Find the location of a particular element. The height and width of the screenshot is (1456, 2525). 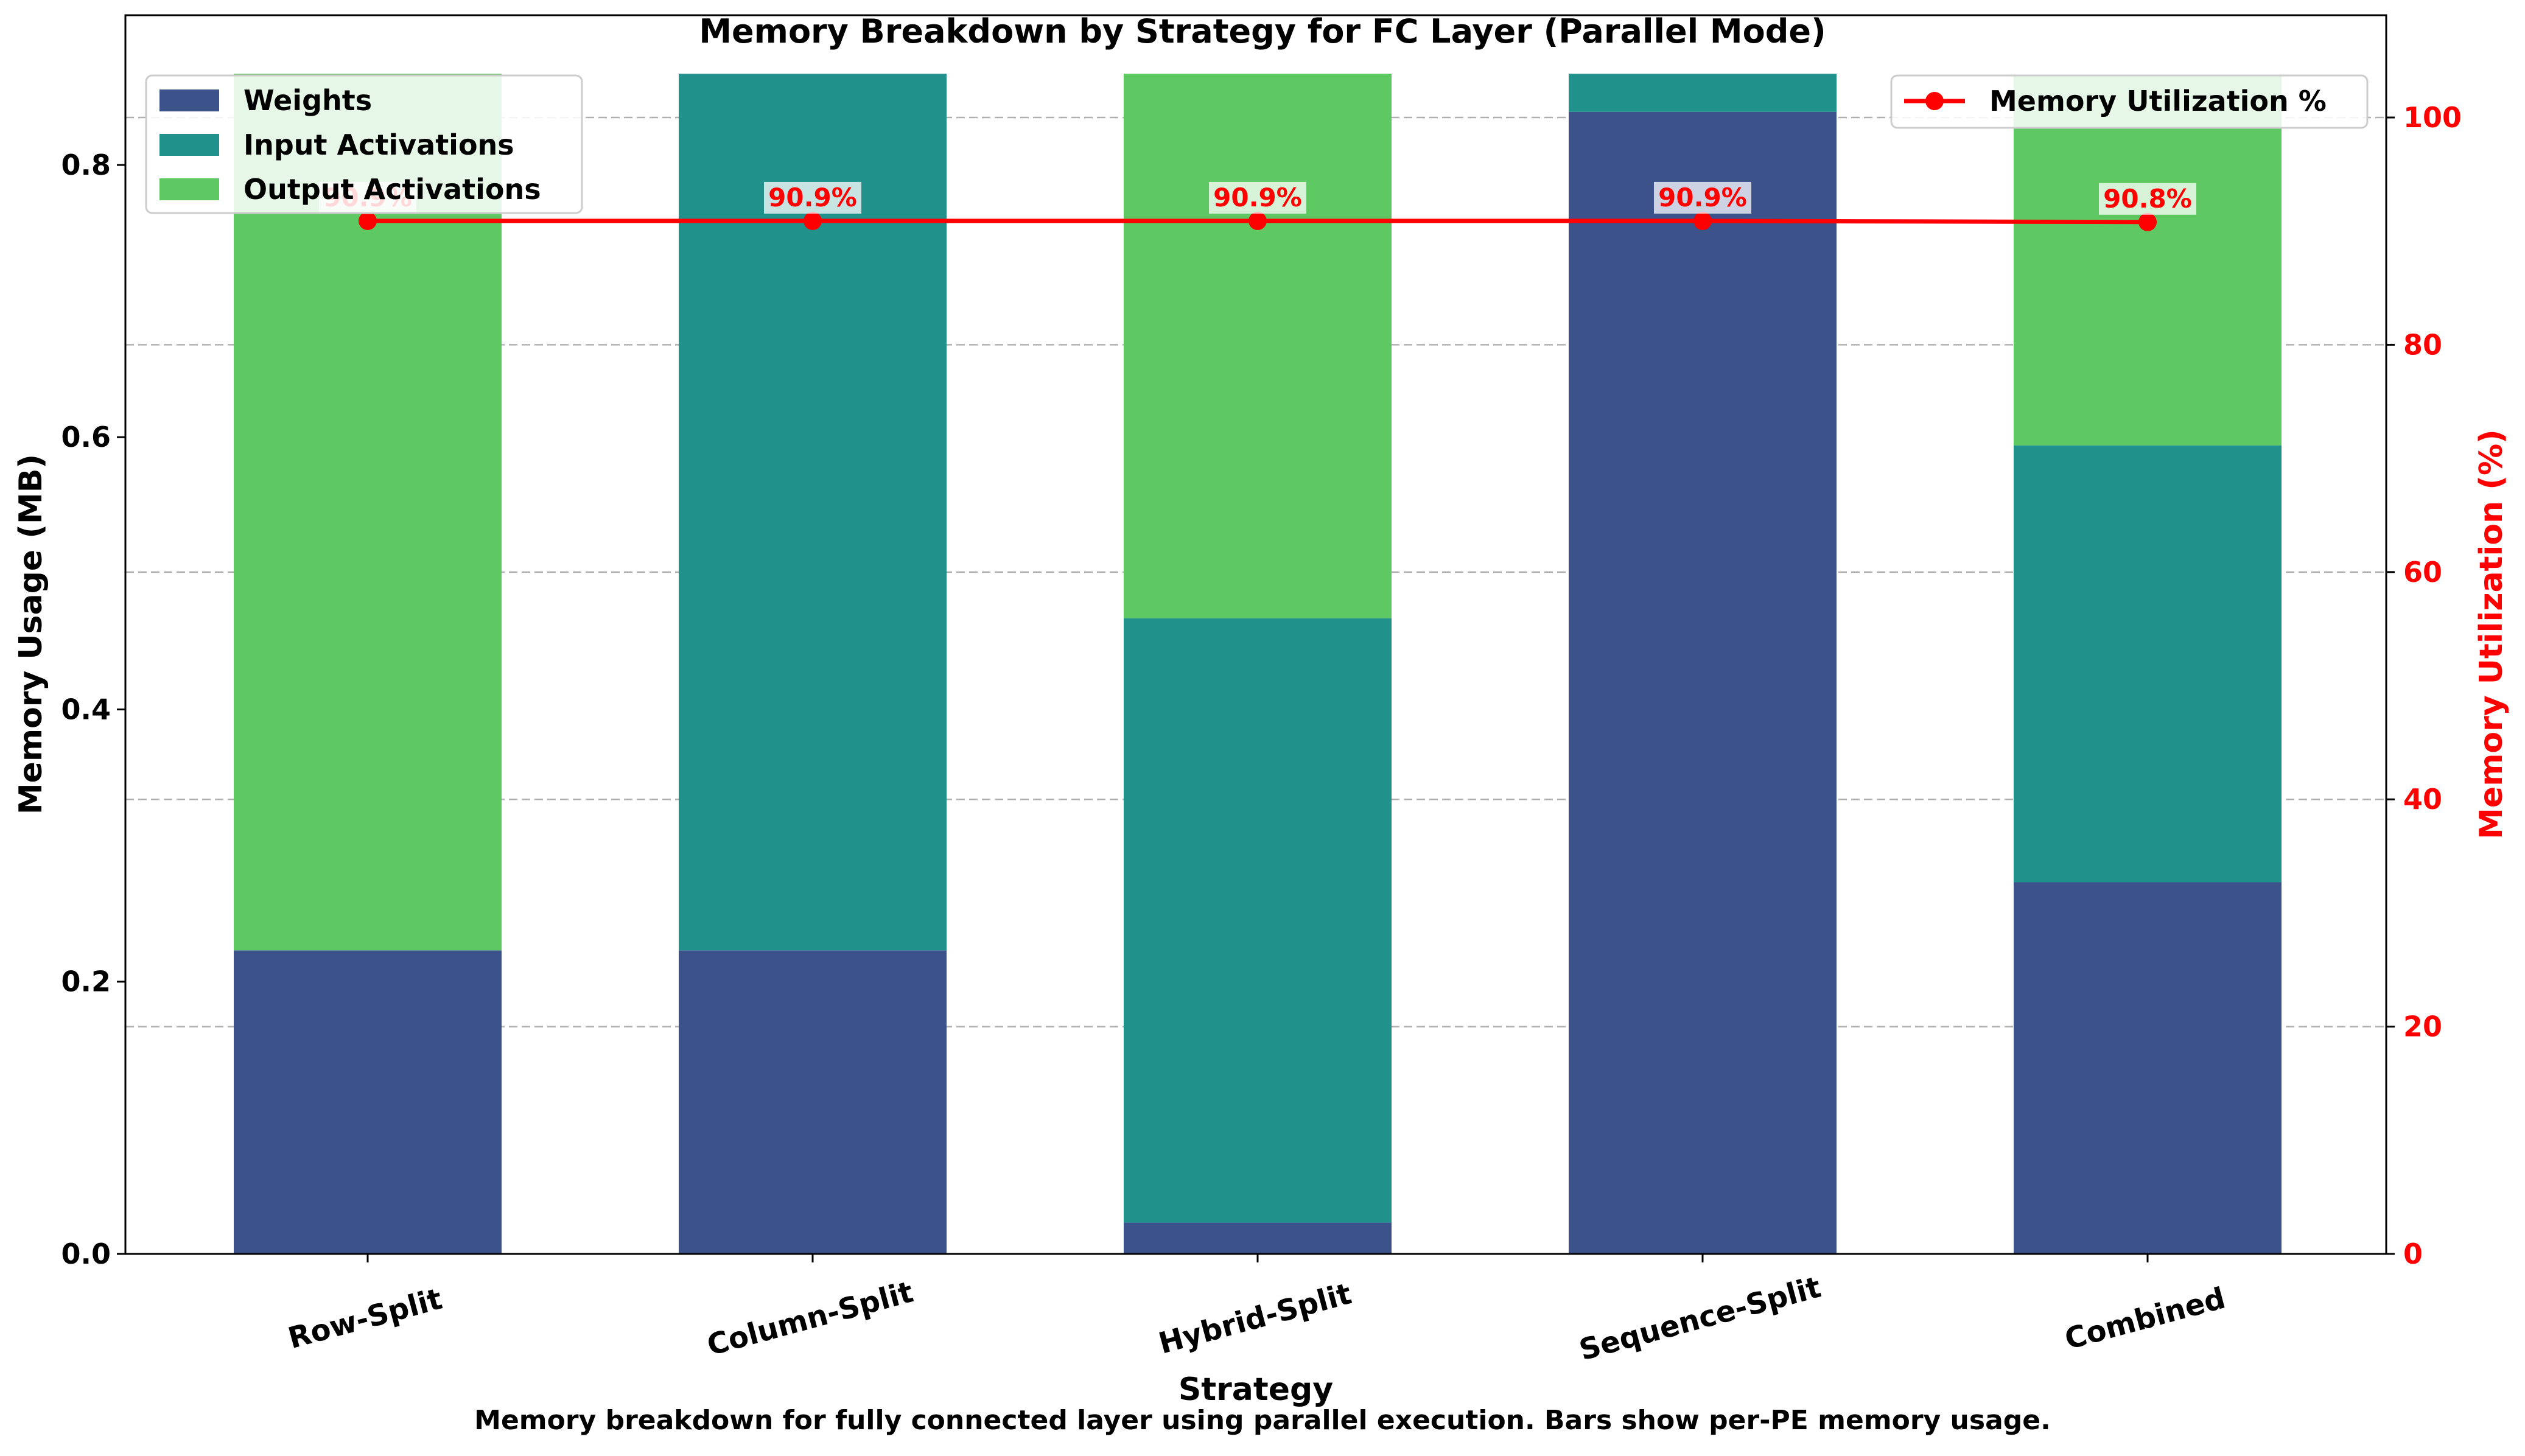

y-axis-label: Memory Usage (MB) is located at coordinates (31, 634).